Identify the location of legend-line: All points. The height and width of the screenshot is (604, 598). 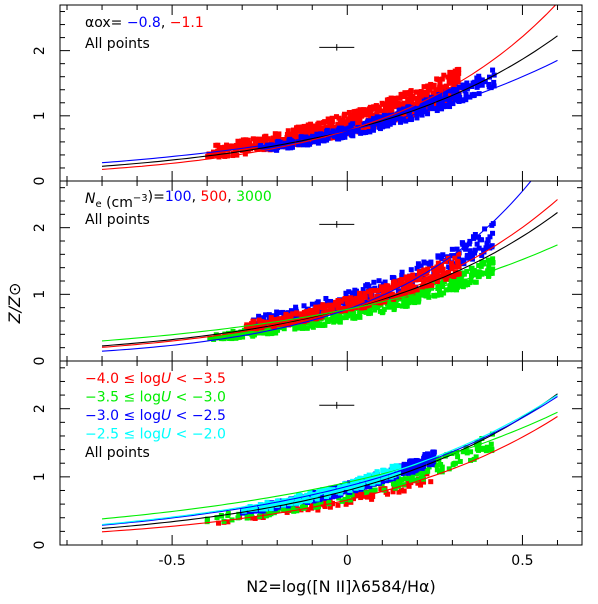
(117, 453).